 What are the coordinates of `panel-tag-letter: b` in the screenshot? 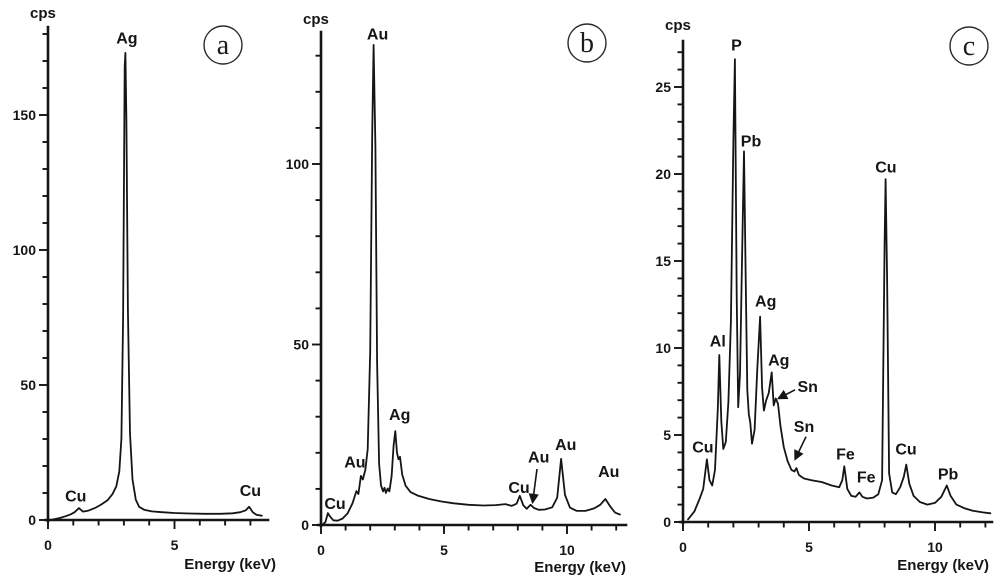 It's located at (587, 43).